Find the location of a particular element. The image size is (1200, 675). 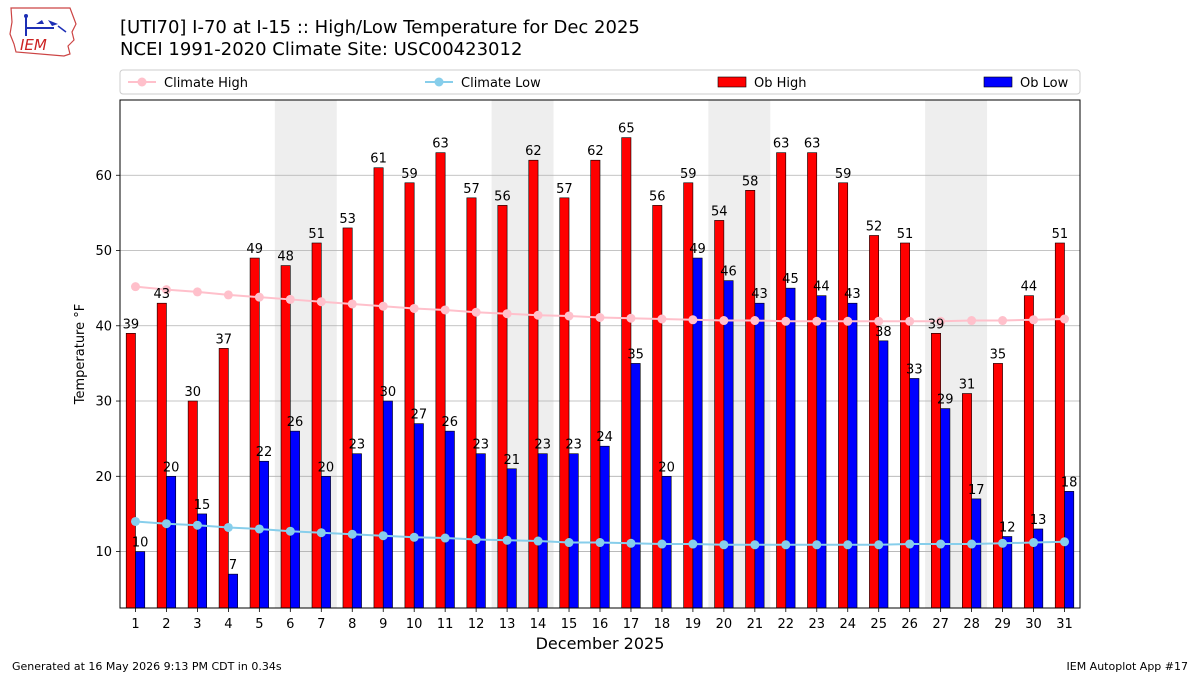

x-tick-label: 1 is located at coordinates (135, 624).